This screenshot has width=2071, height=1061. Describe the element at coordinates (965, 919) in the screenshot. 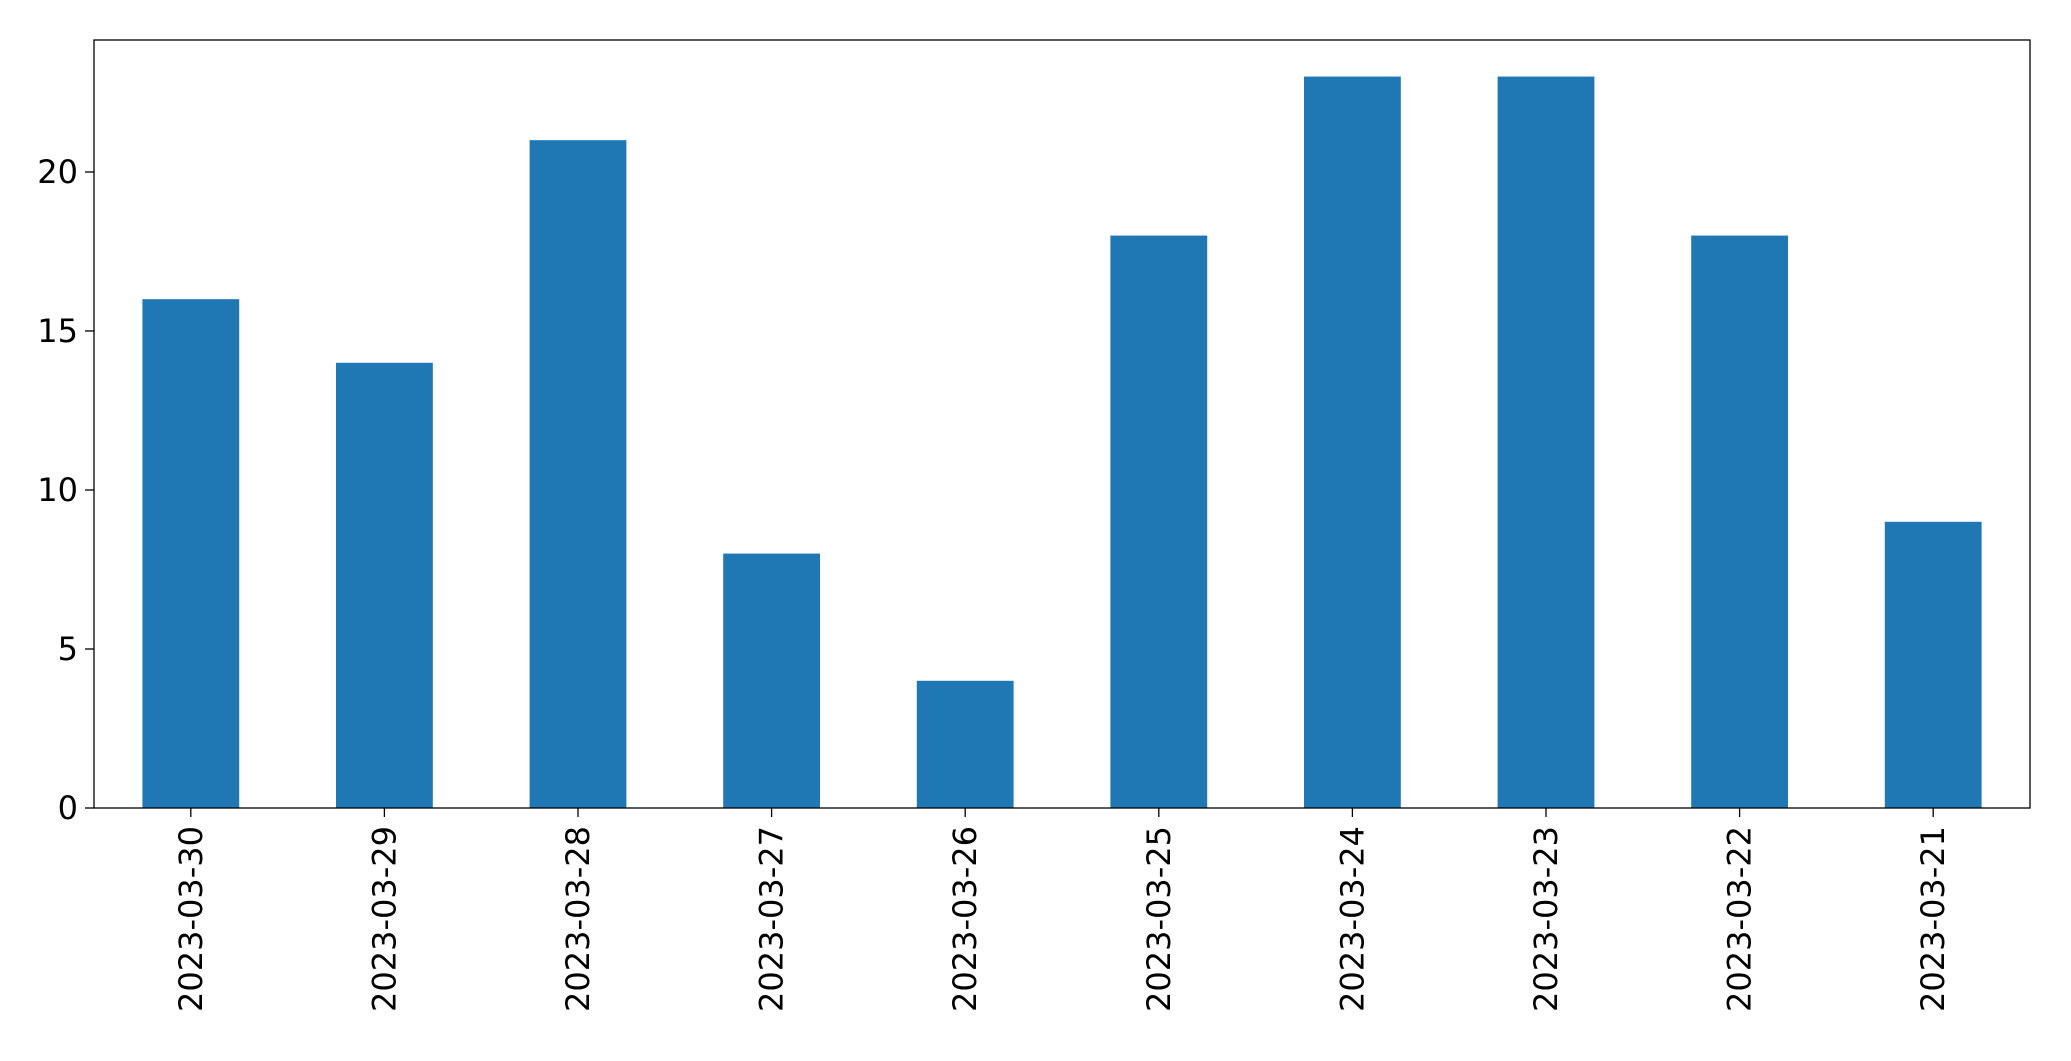

I see `x-tick-label: 2023-03-26` at that location.